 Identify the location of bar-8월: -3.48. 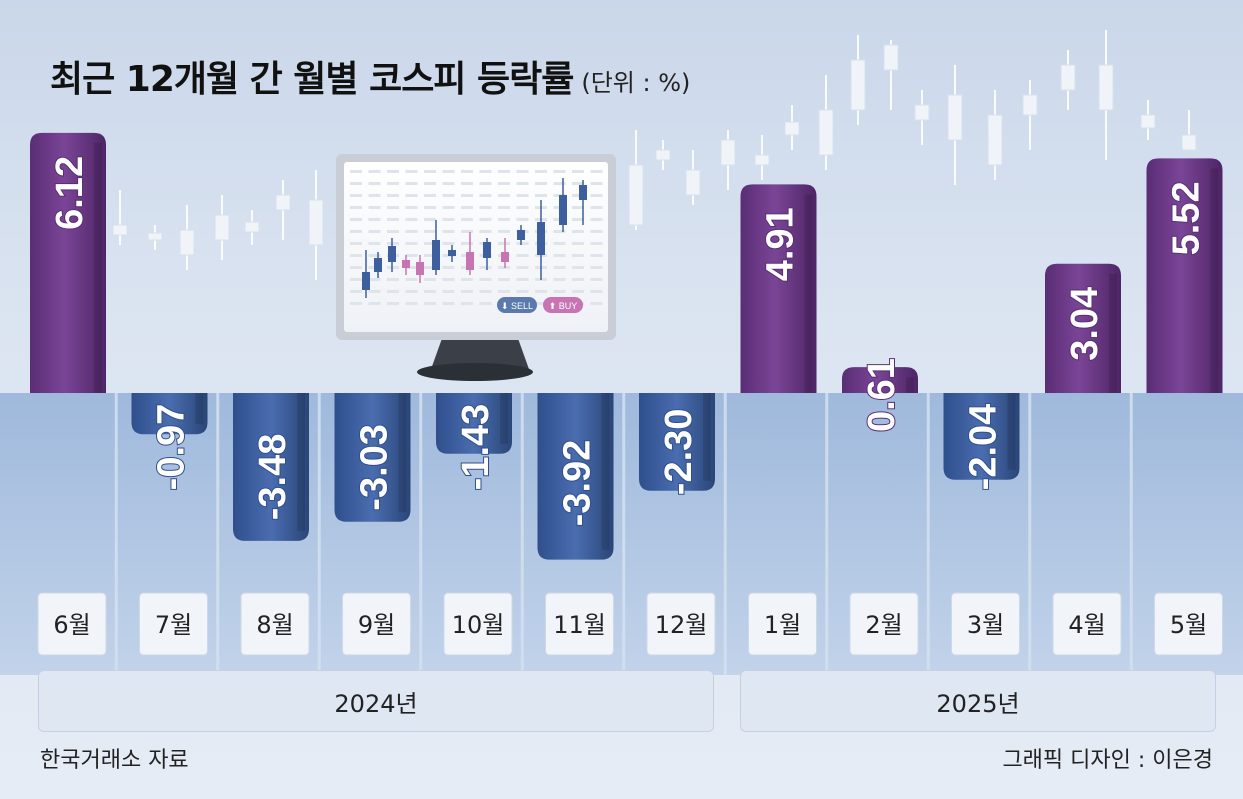
(271, 467).